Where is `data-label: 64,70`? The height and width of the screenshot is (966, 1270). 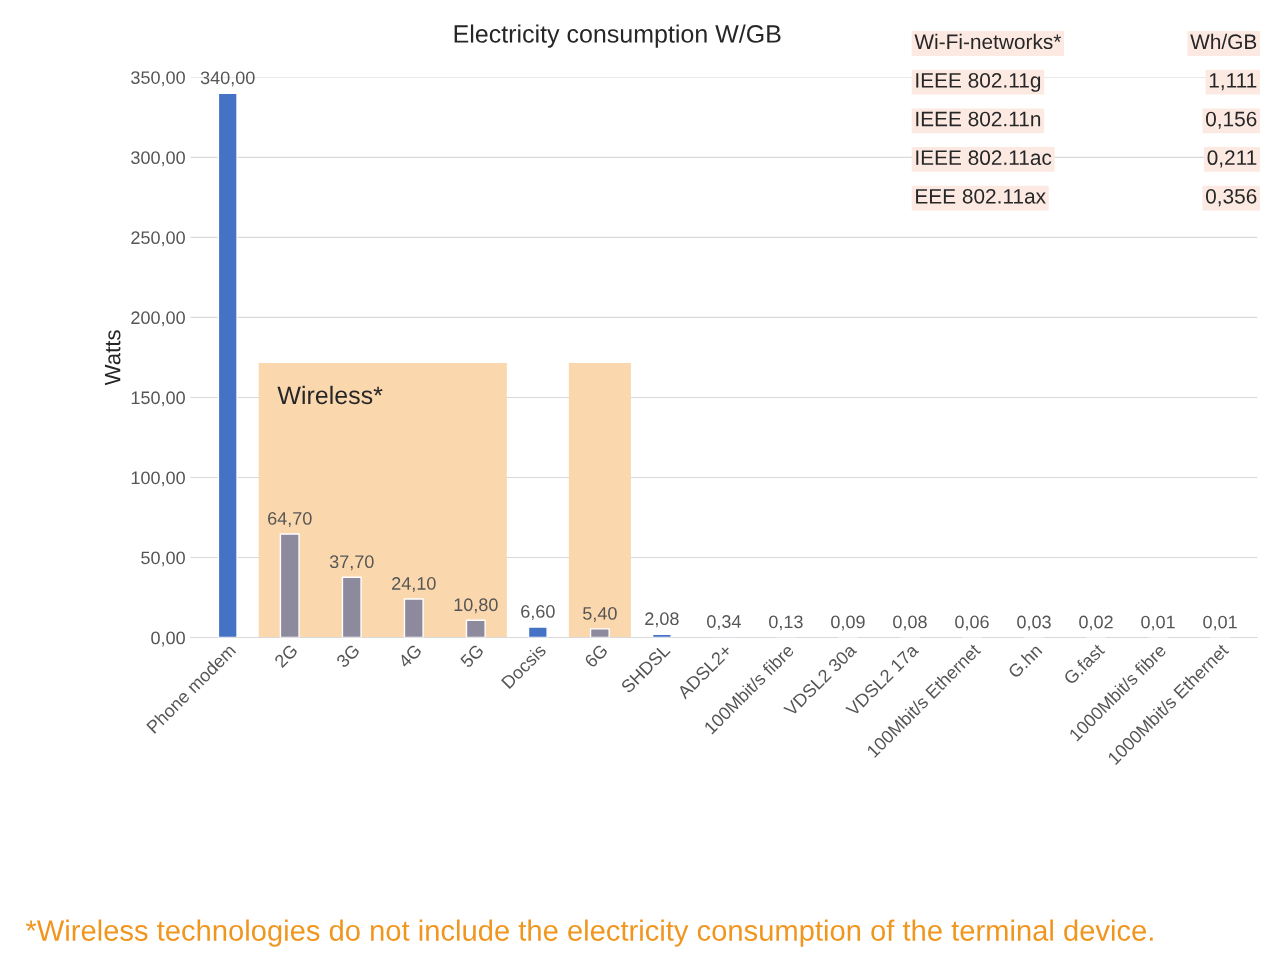 data-label: 64,70 is located at coordinates (290, 519).